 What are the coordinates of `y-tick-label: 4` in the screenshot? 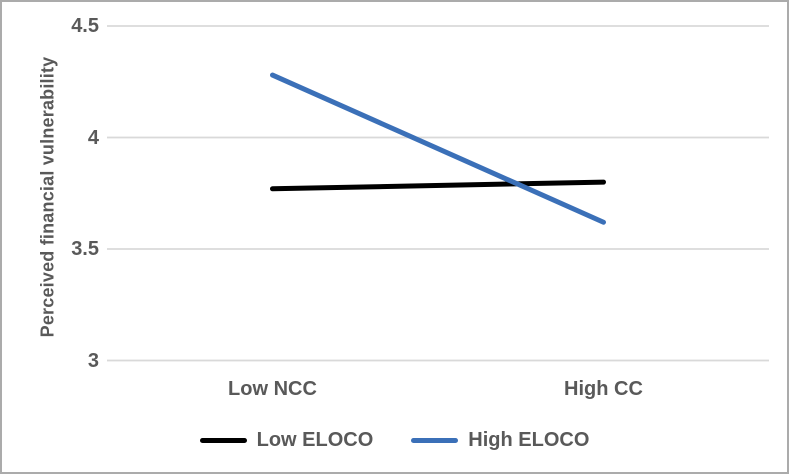 It's located at (93, 137).